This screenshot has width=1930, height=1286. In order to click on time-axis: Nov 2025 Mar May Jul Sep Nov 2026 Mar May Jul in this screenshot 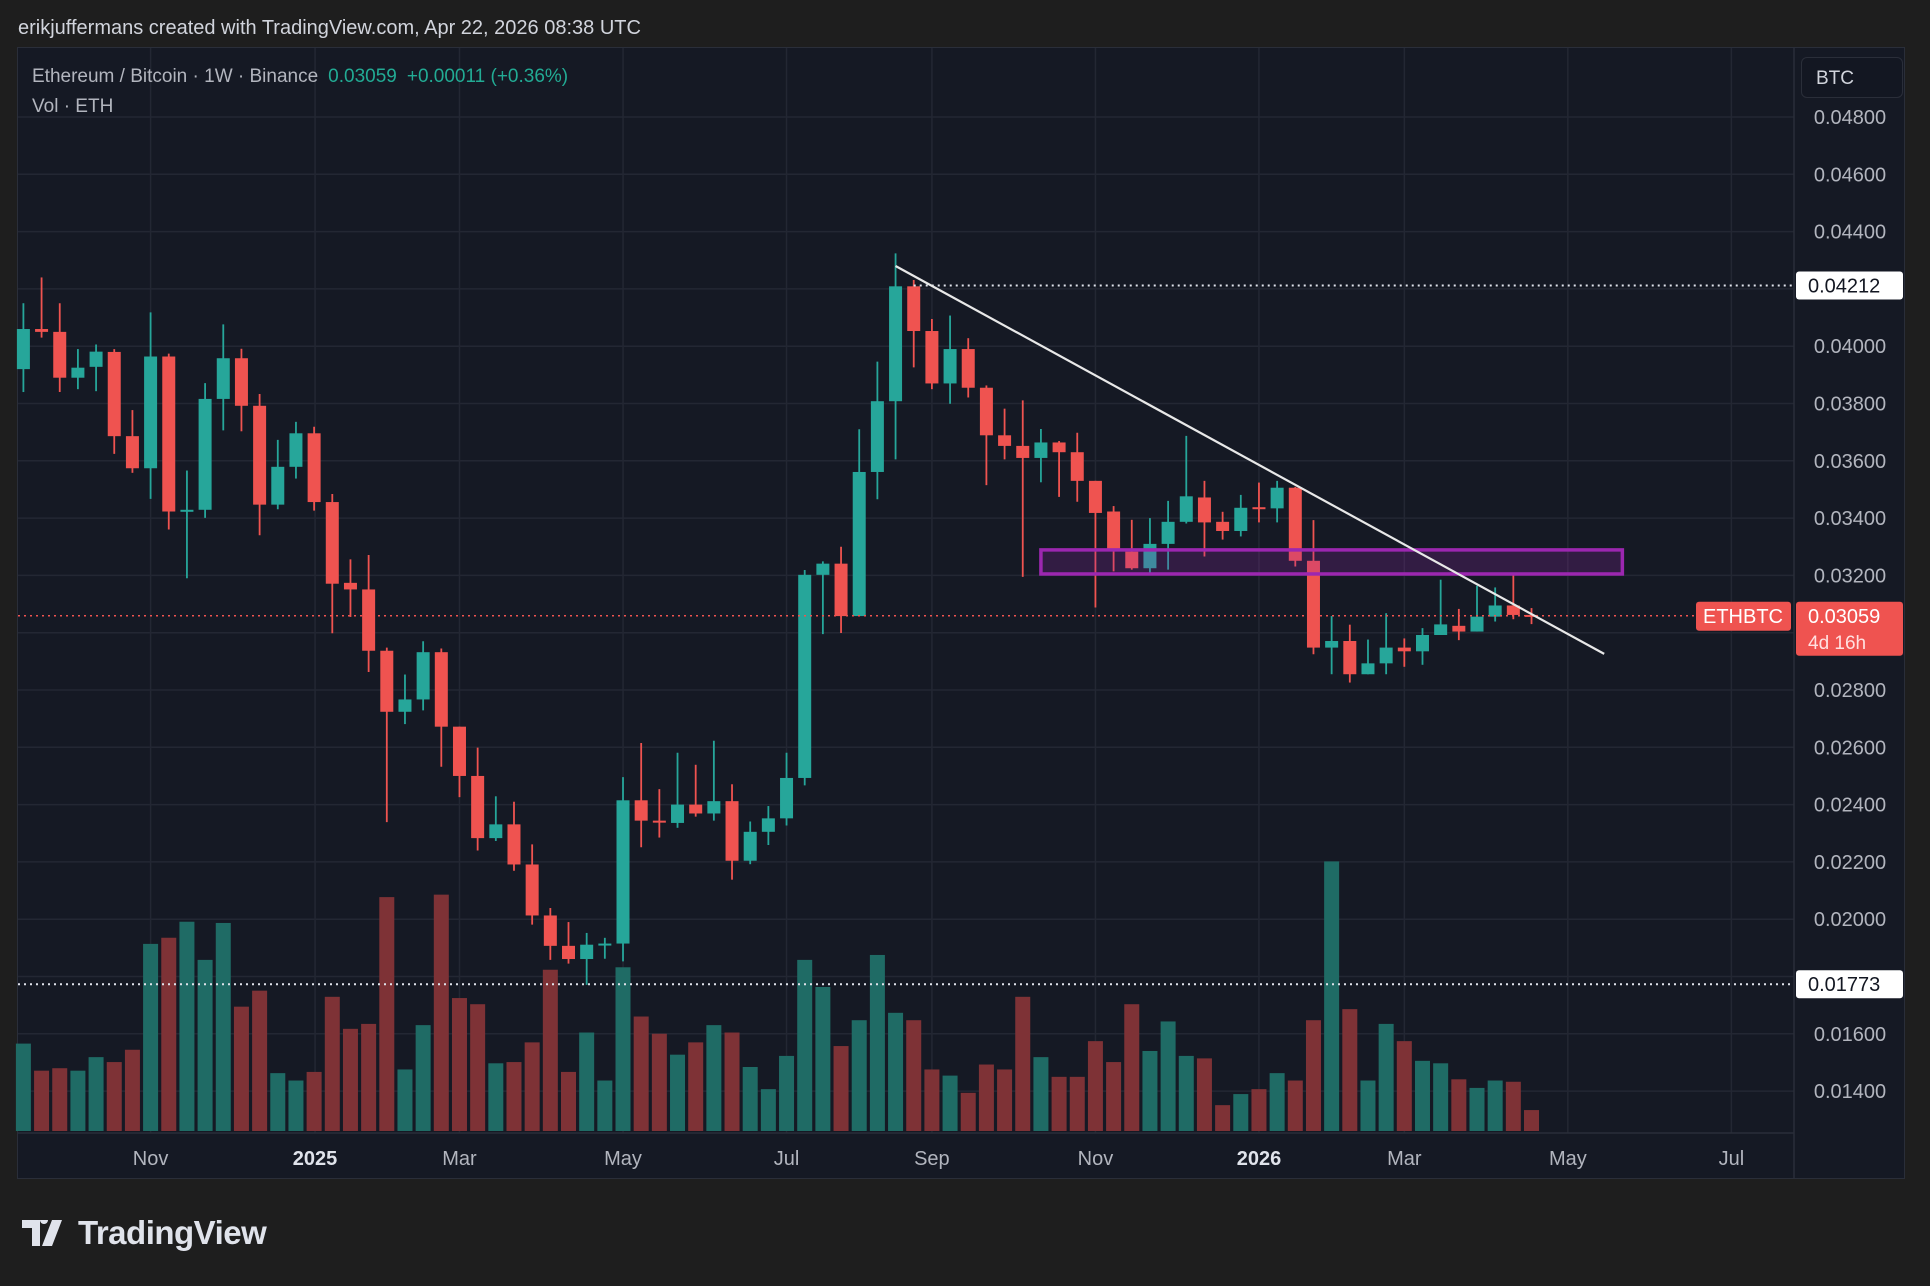, I will do `click(938, 1159)`.